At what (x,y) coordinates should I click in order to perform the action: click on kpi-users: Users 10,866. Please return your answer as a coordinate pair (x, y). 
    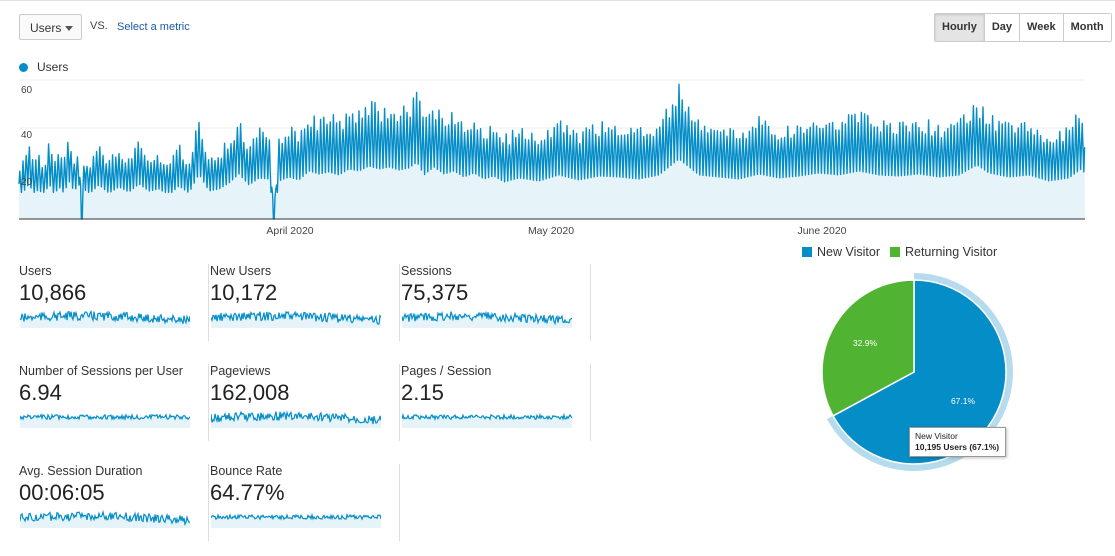
    Looking at the image, I should click on (114, 304).